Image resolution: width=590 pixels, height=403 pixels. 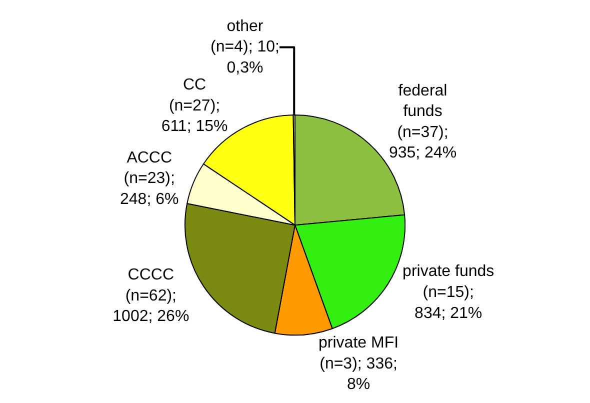 I want to click on slice-label: private funds, so click(x=448, y=271).